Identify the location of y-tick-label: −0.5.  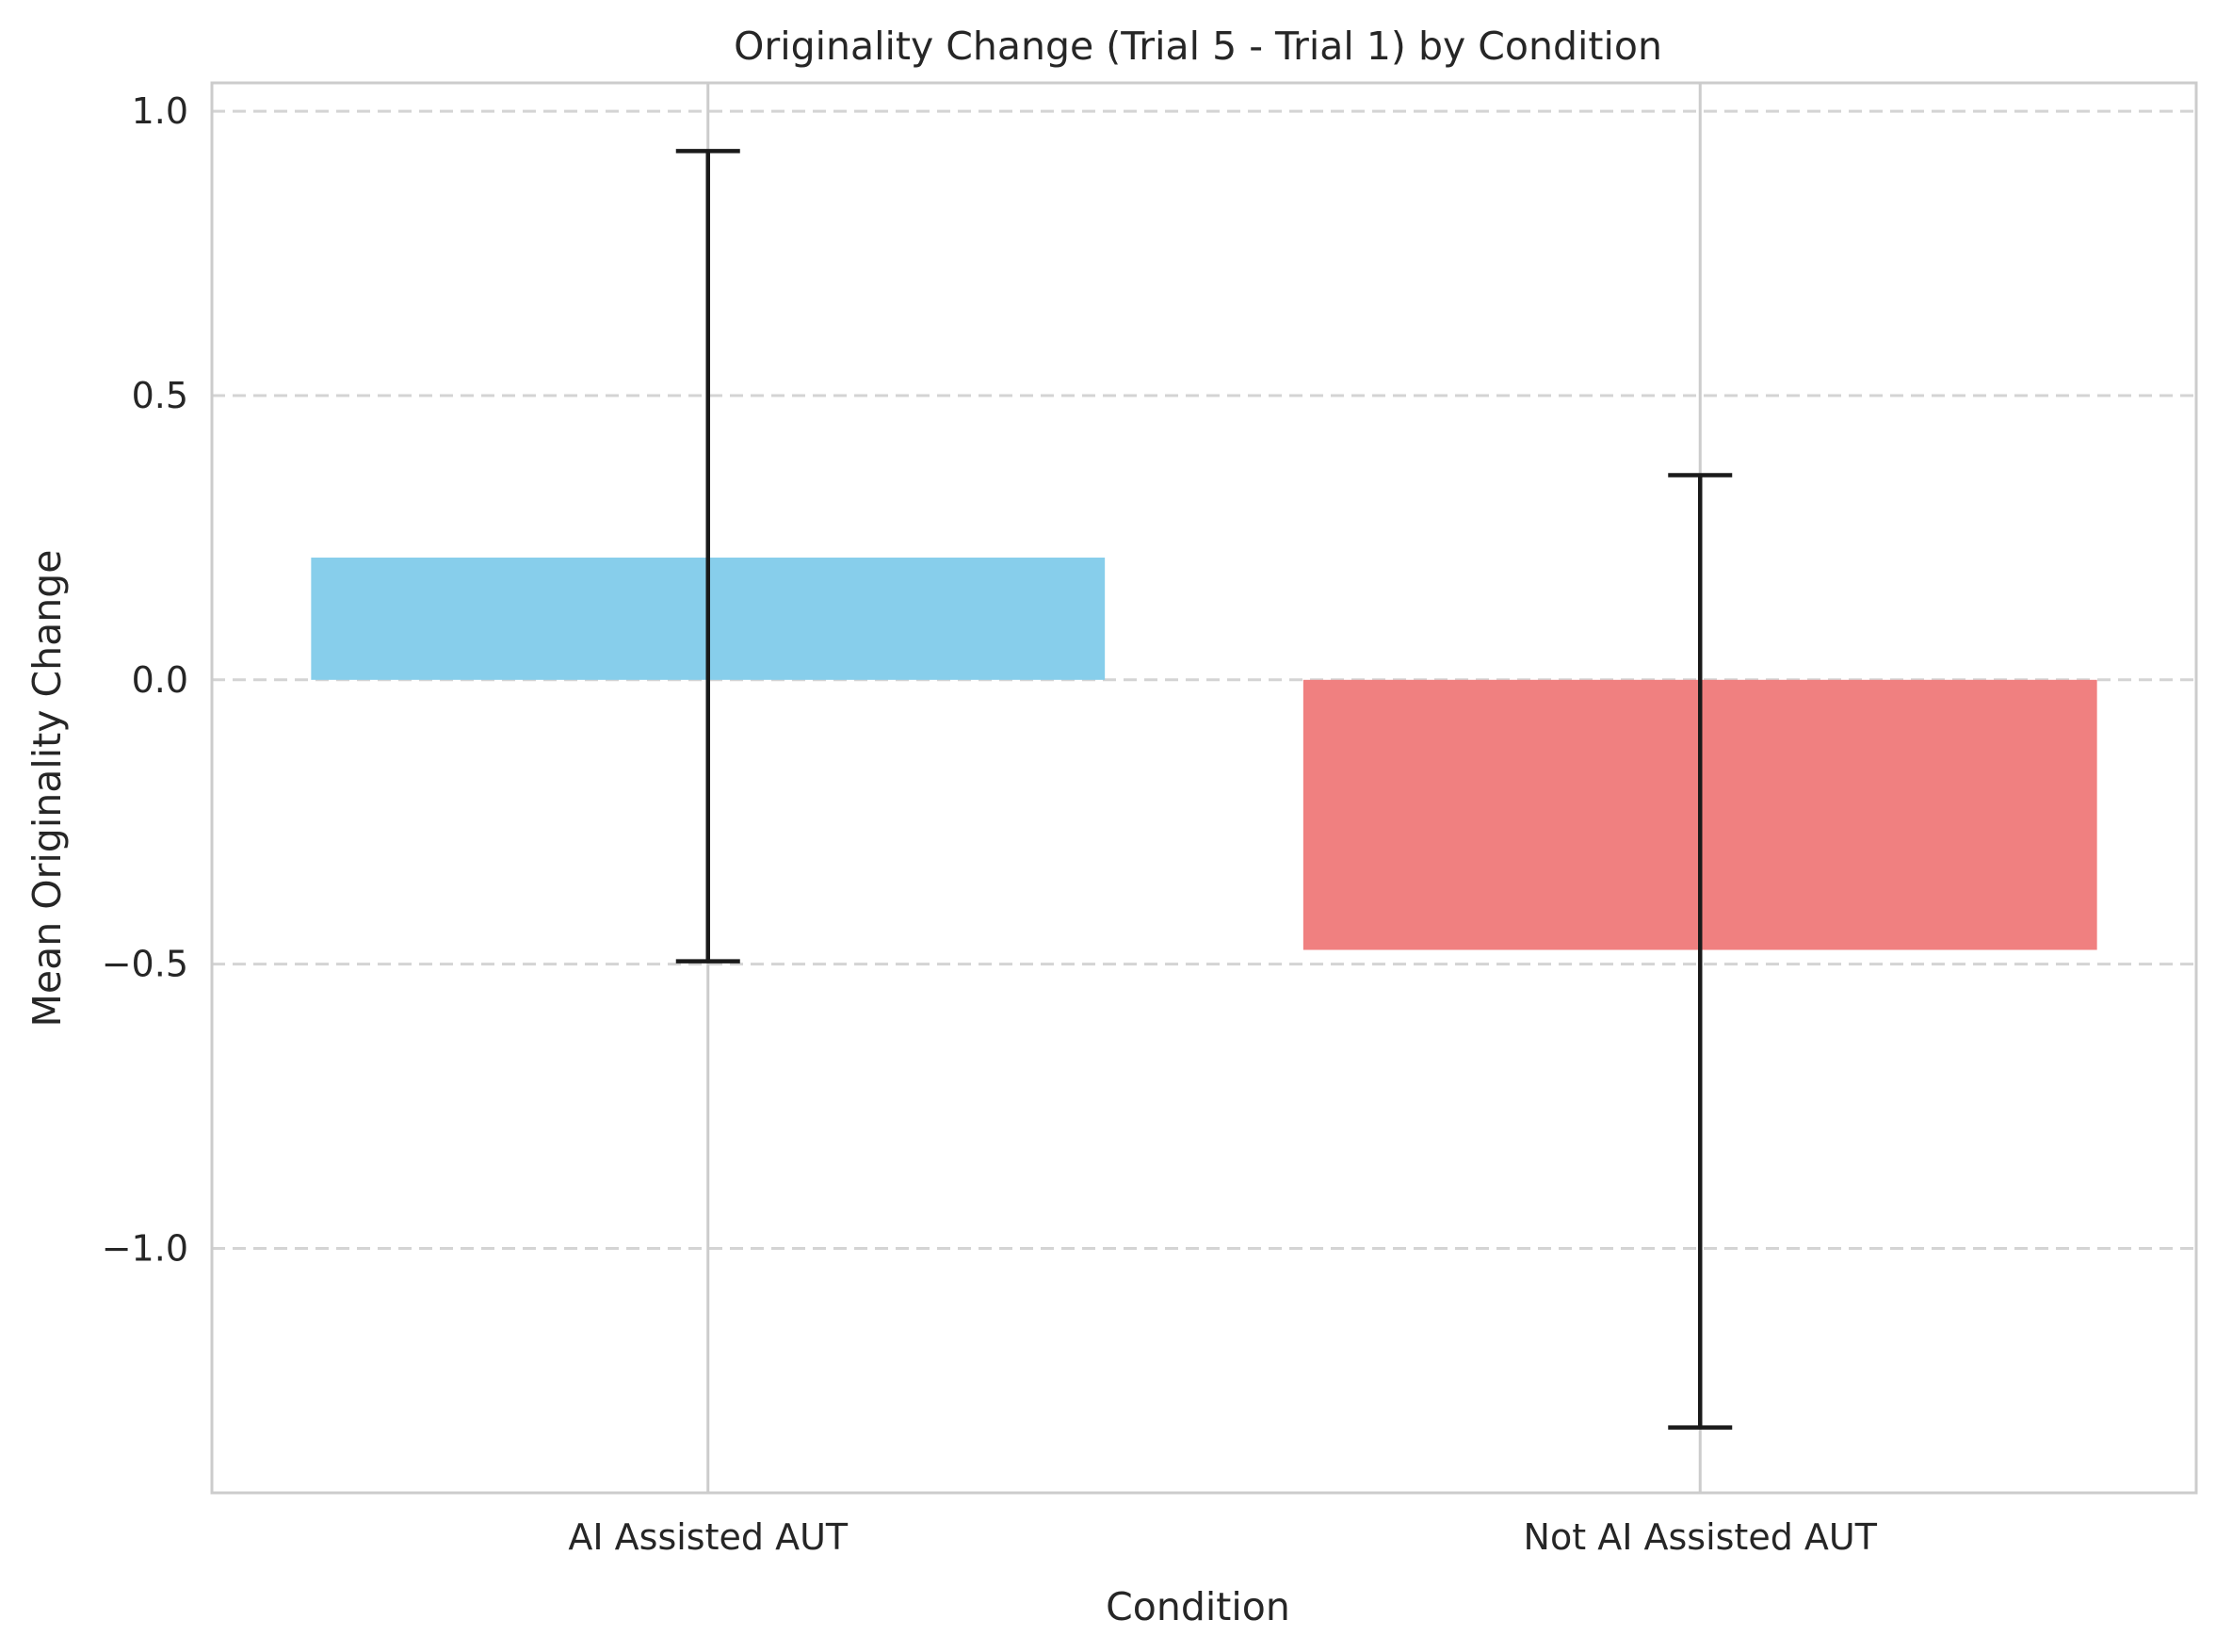
(145, 964).